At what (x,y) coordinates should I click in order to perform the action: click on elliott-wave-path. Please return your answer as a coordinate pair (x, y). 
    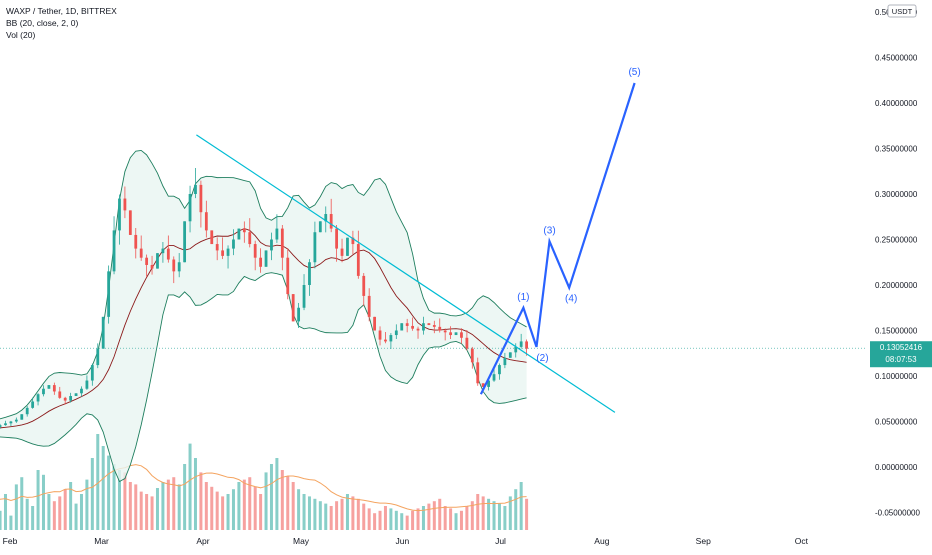
    Looking at the image, I should click on (557, 238).